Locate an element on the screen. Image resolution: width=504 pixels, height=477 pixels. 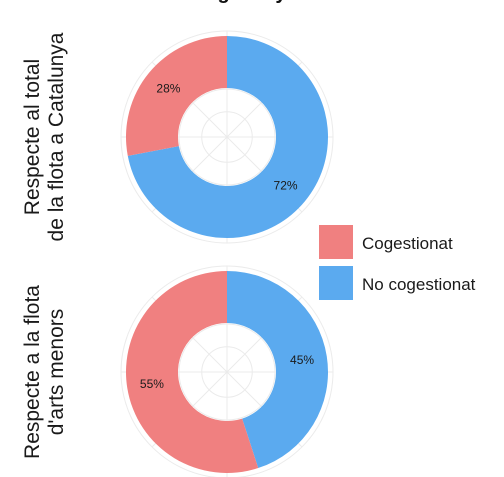
legend-label: Cogestionat is located at coordinates (407, 243).